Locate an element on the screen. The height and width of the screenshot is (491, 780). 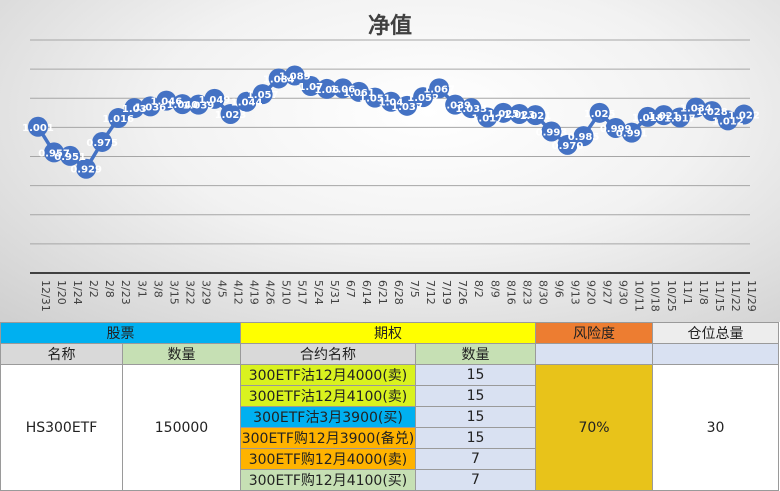
data-label: 1.036 is located at coordinates (150, 107).